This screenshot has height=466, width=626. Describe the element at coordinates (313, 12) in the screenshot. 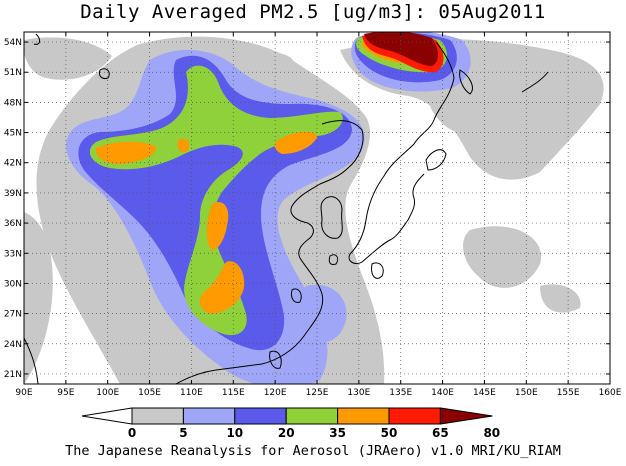

I see `map-title: Daily Averaged PM2.5 [ug/m3]: 05Aug2011` at that location.